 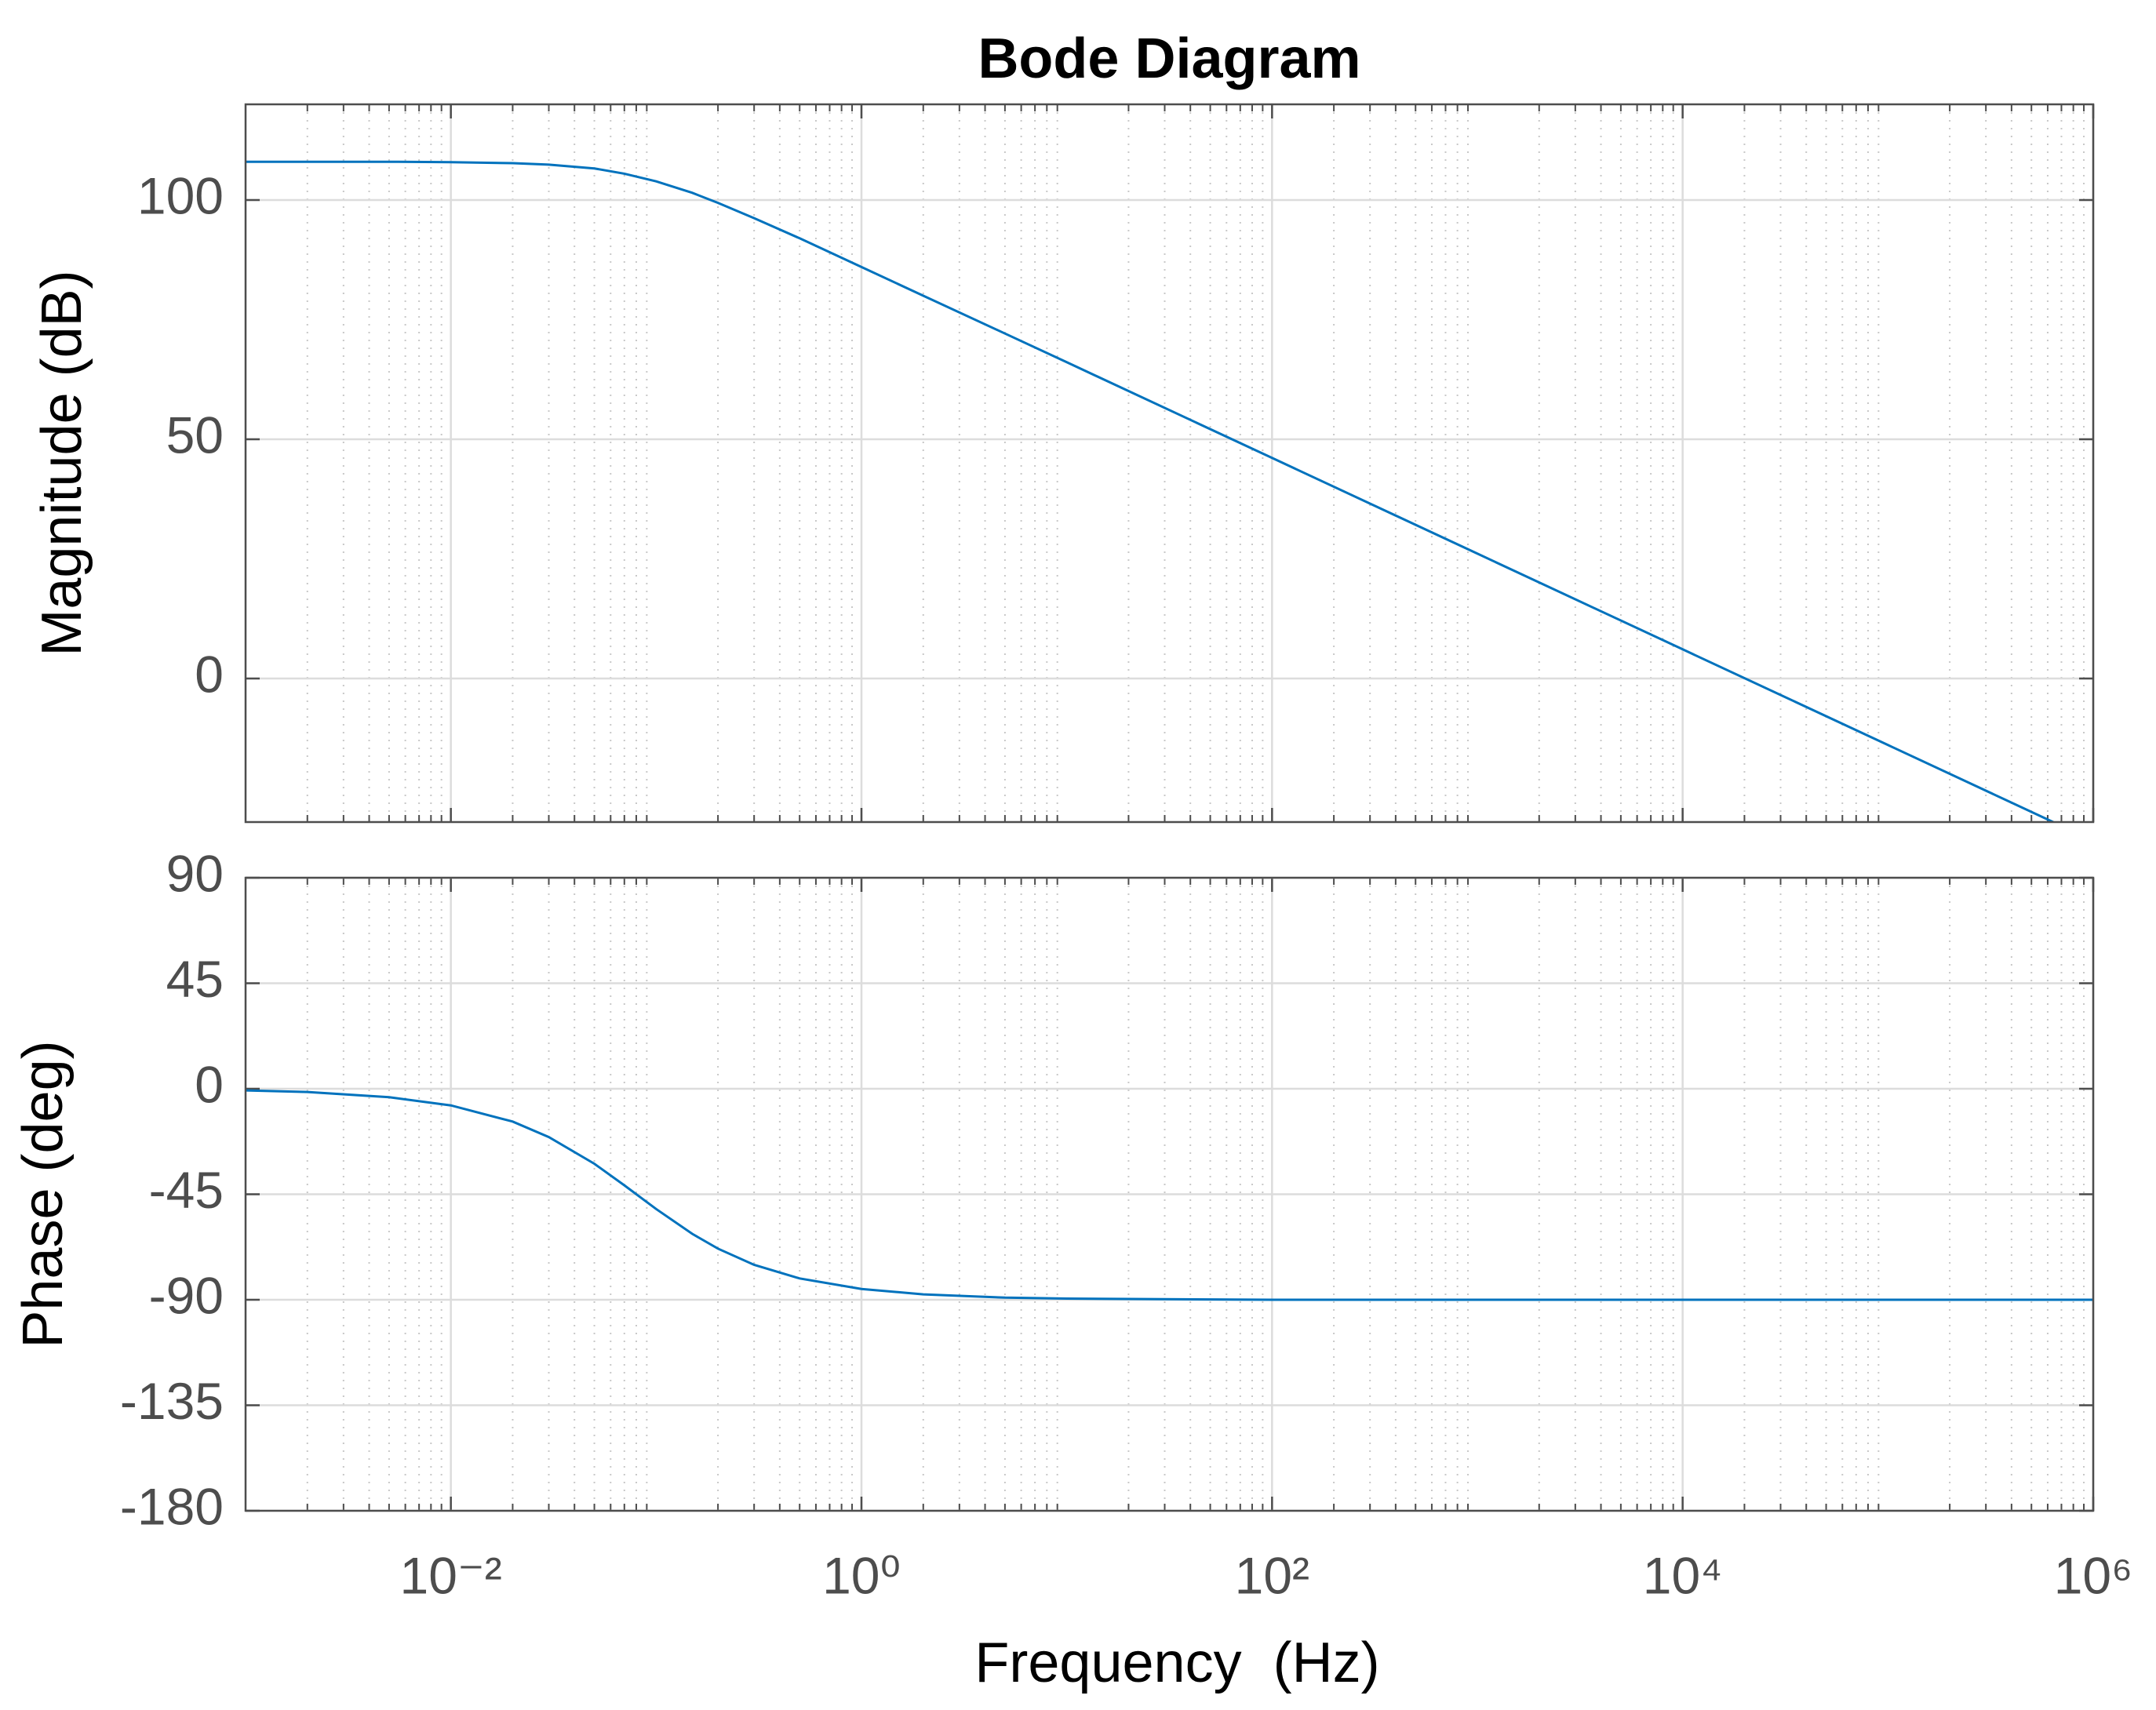 What do you see at coordinates (186, 1295) in the screenshot?
I see `y-tick-label: -90` at bounding box center [186, 1295].